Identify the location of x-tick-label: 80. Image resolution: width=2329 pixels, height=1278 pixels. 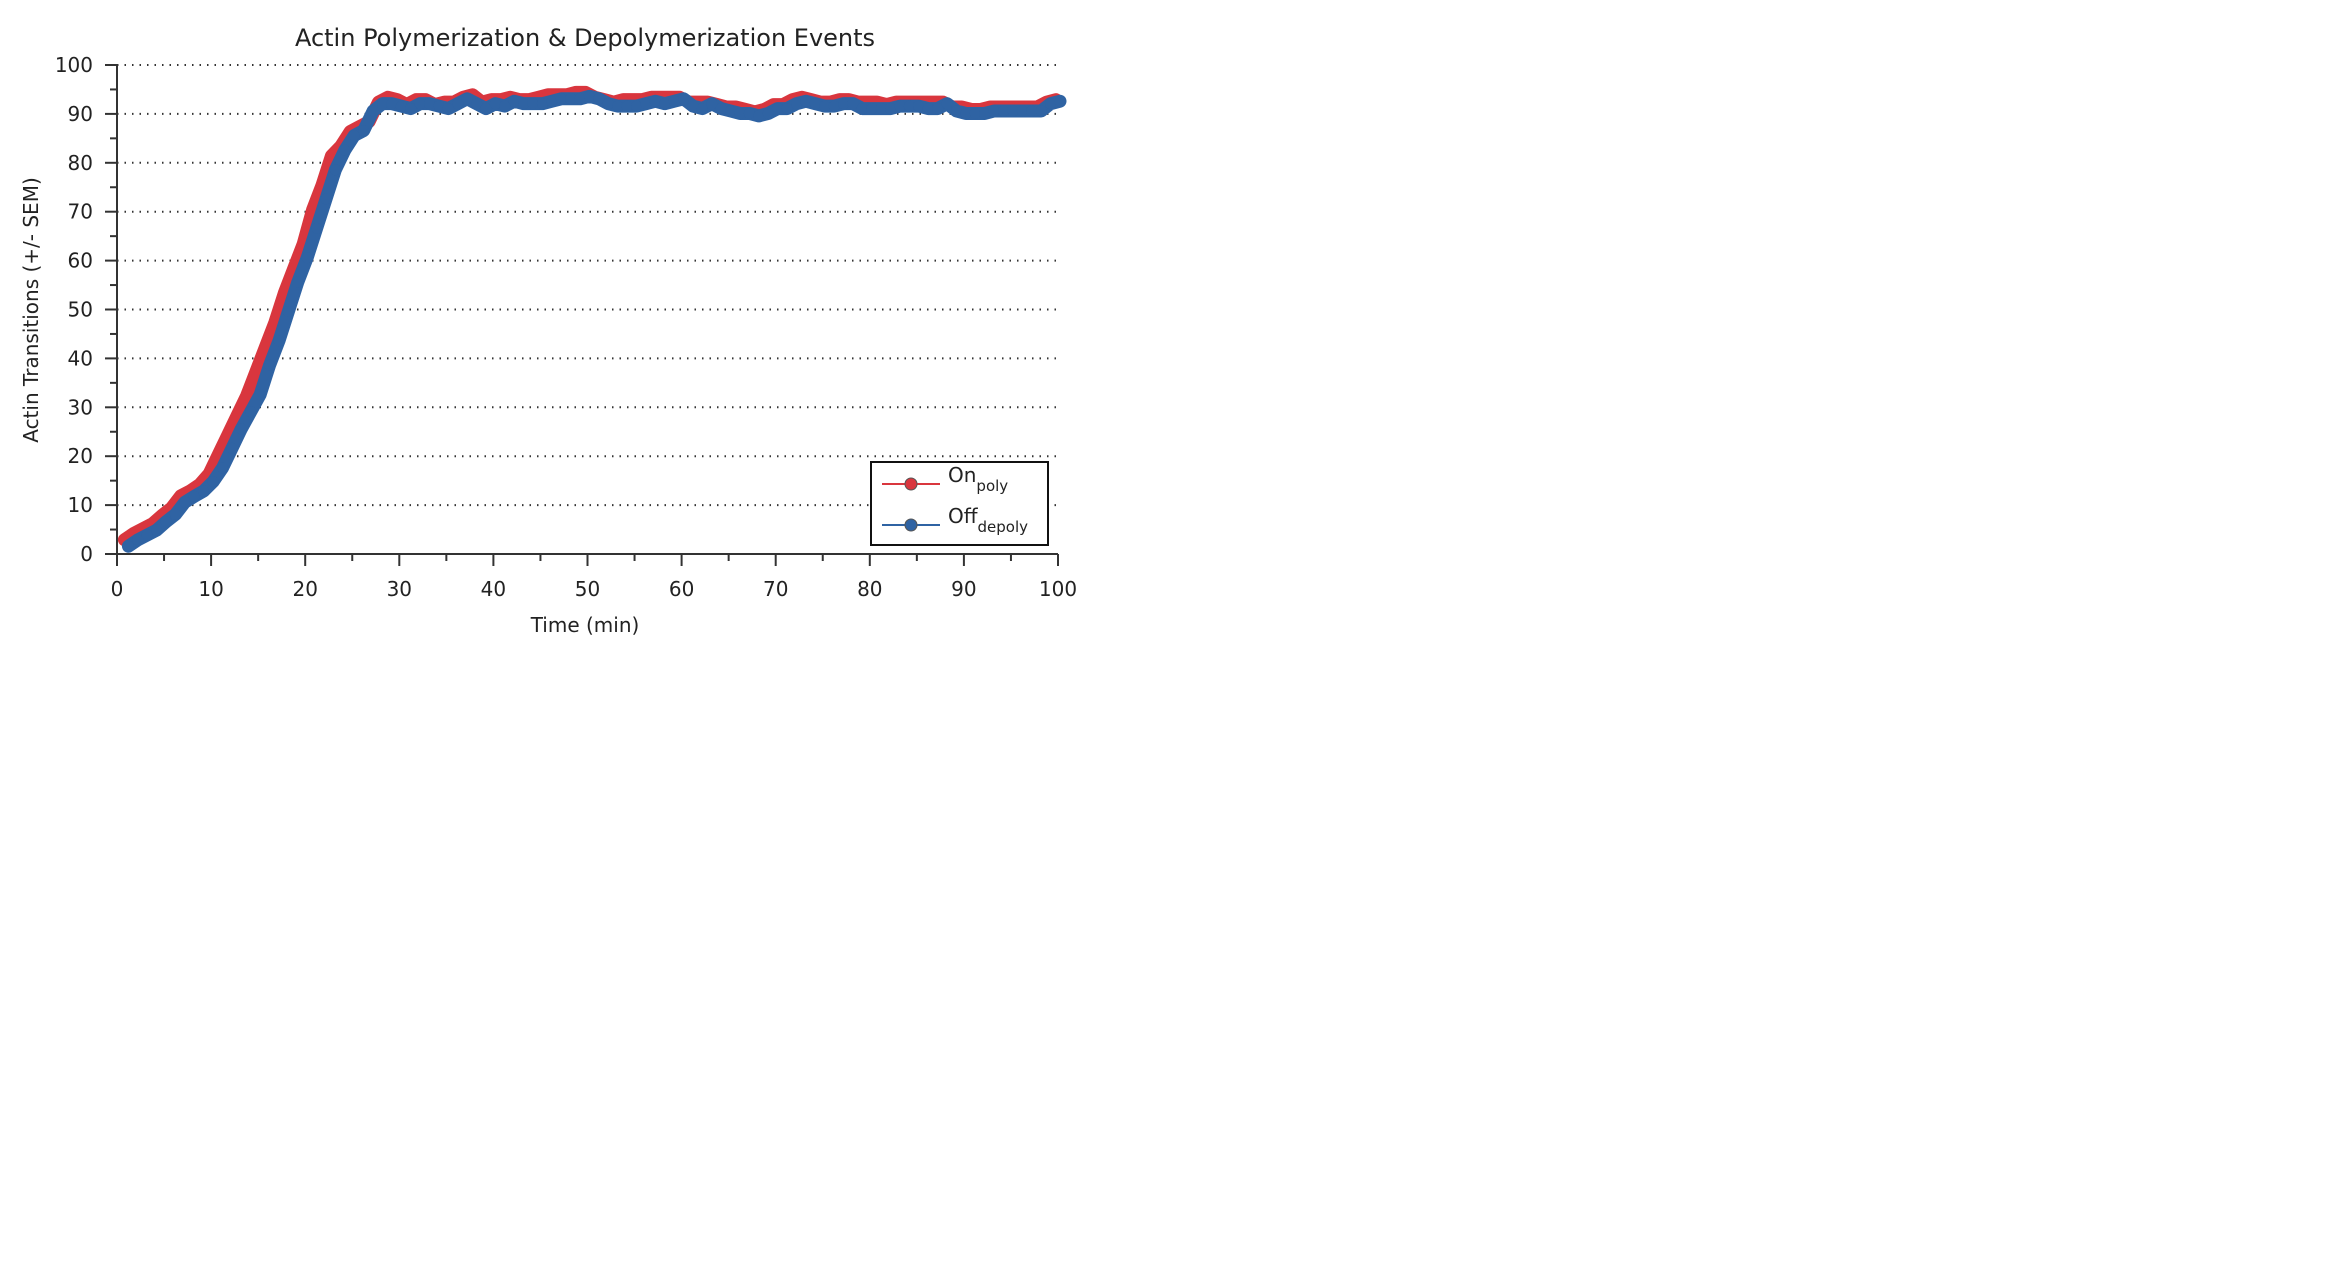
(869, 589).